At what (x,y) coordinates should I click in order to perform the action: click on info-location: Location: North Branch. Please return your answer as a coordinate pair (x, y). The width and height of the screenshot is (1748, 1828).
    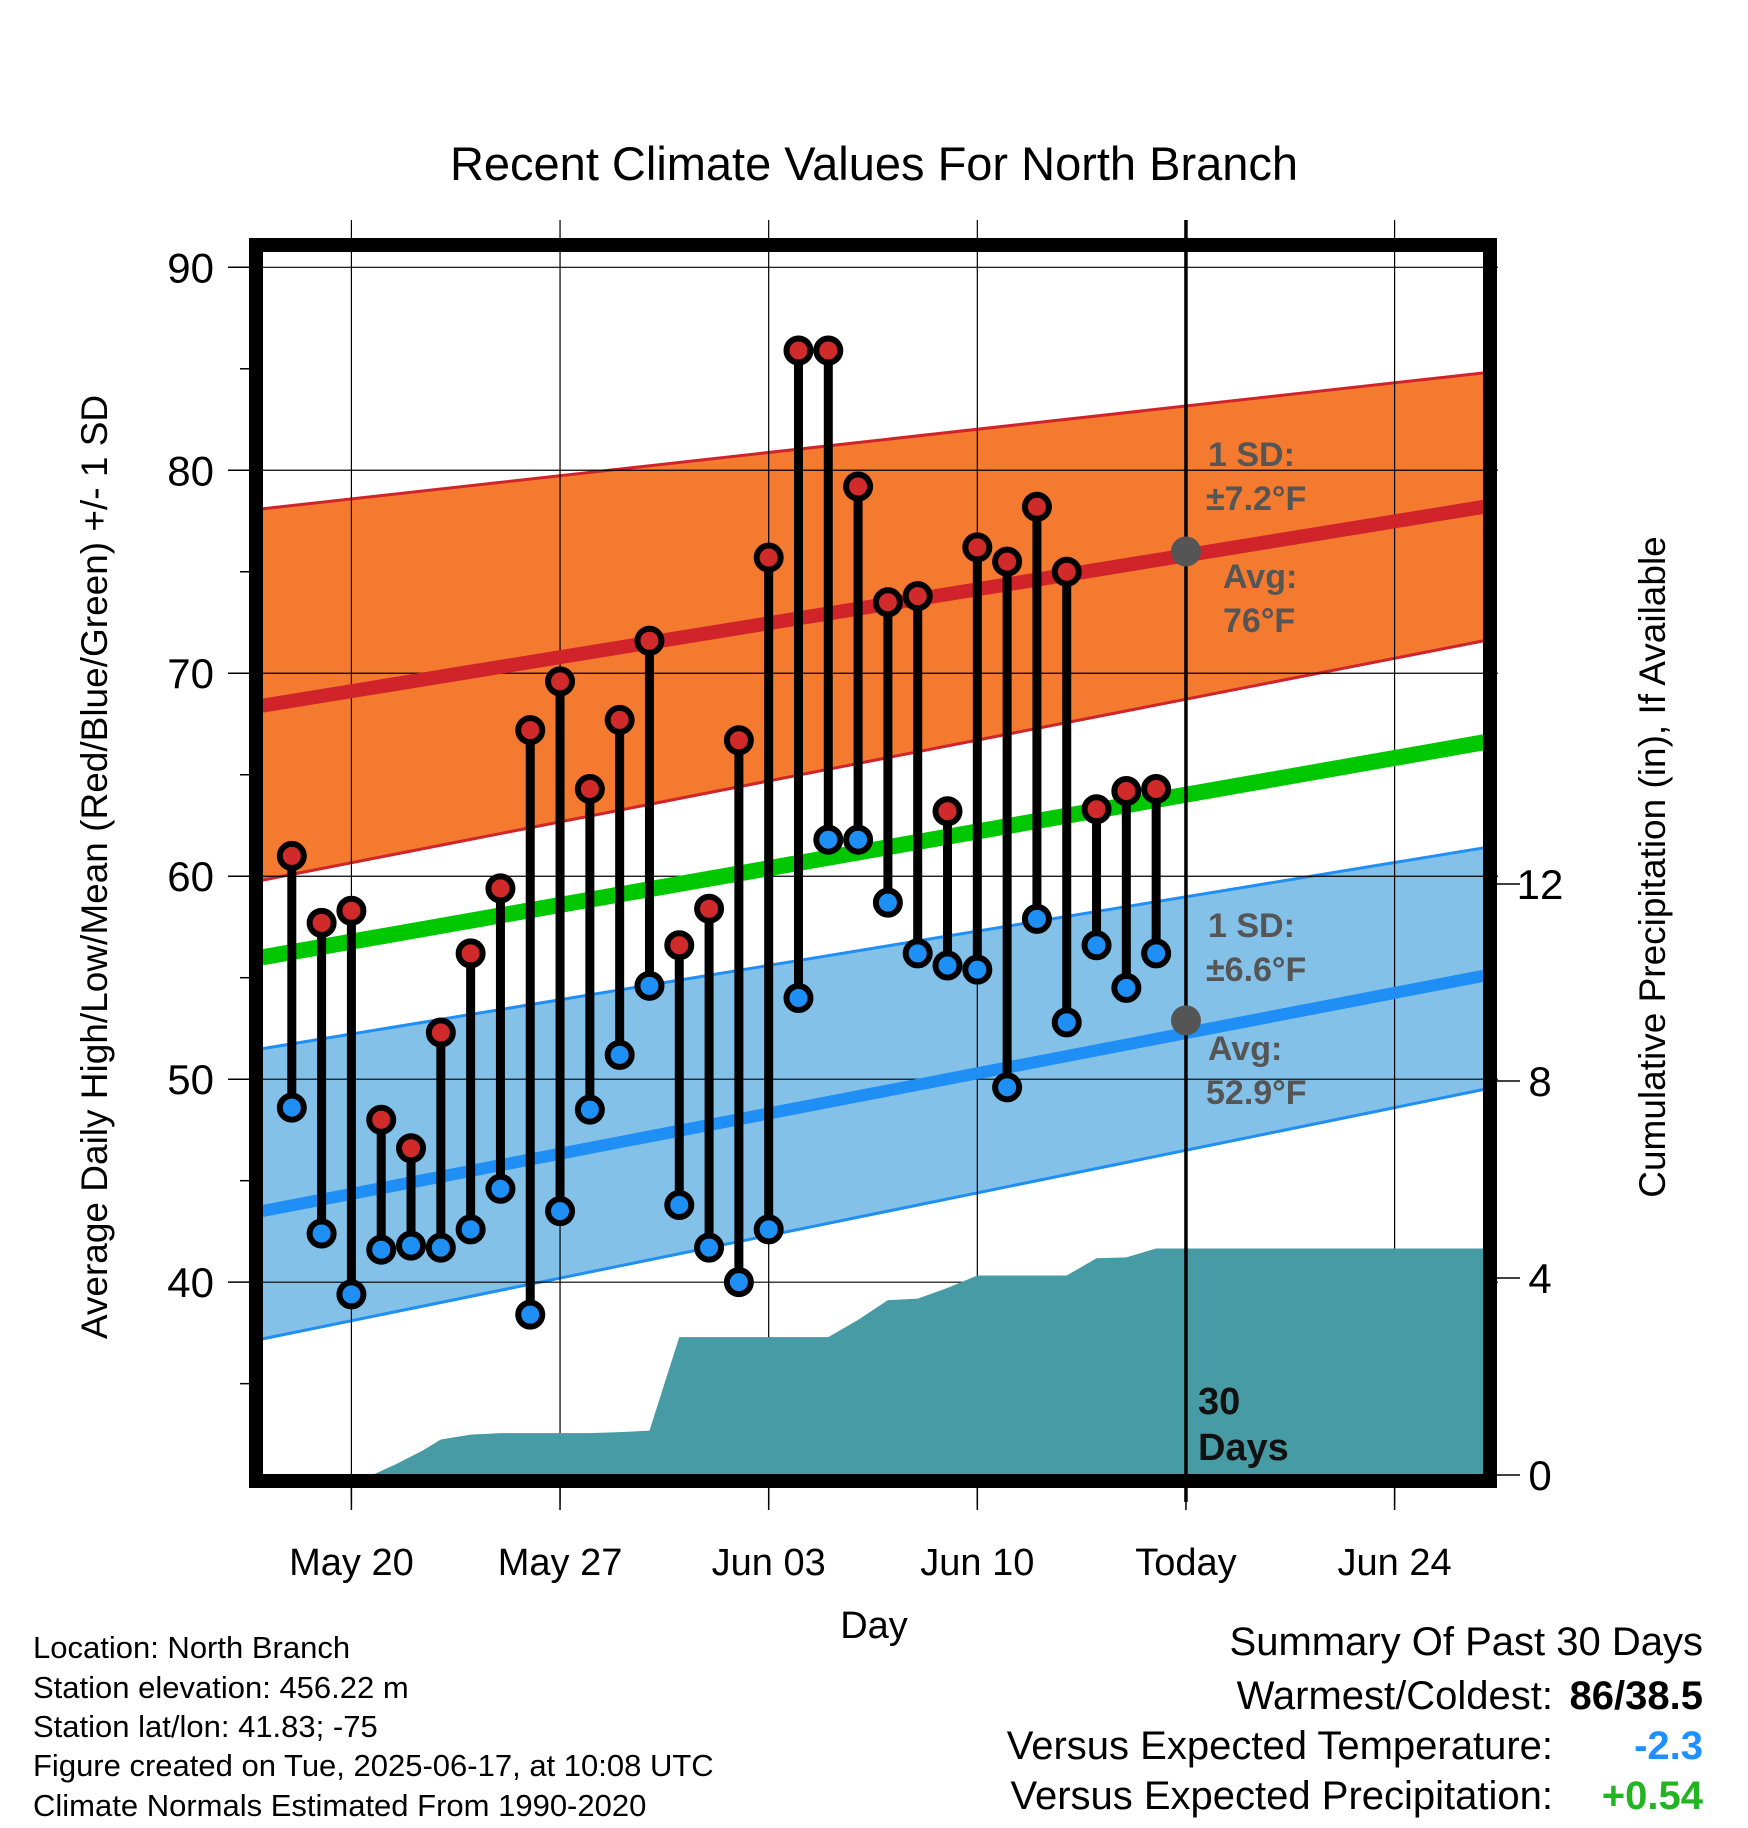
    Looking at the image, I should click on (192, 1647).